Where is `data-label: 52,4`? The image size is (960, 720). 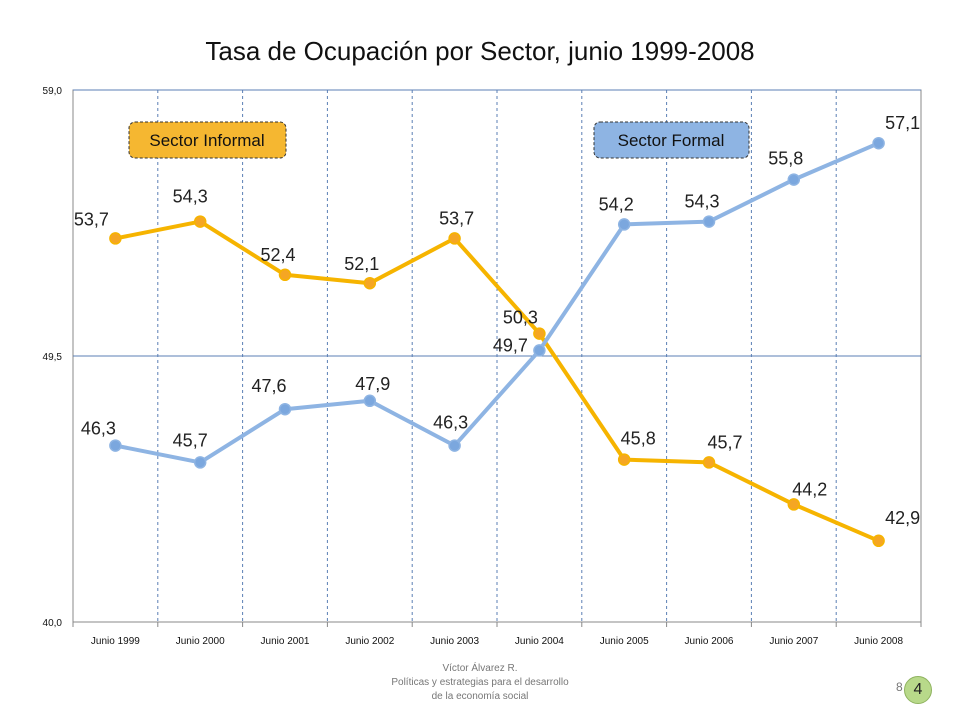
data-label: 52,4 is located at coordinates (277, 255).